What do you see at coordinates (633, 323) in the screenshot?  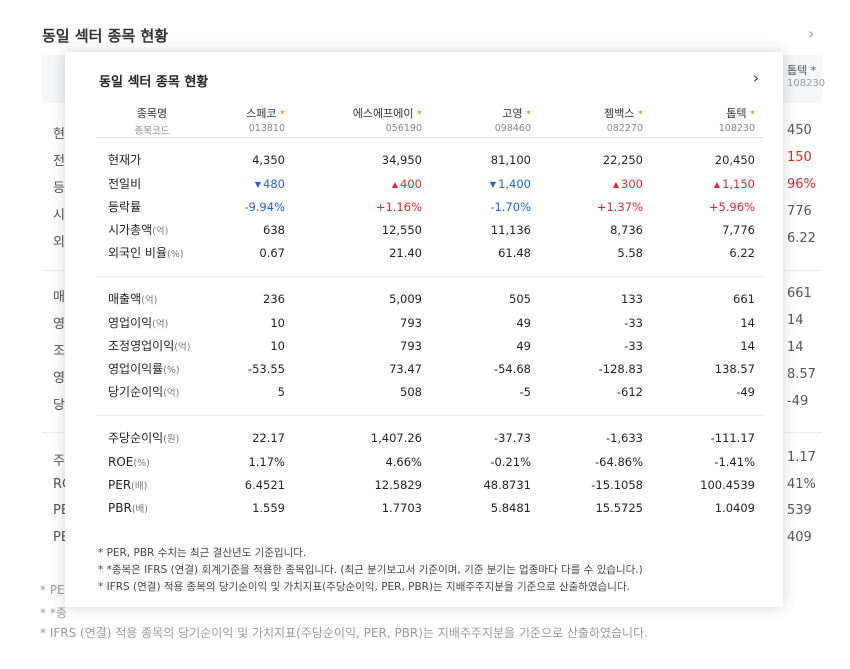 I see `cell-value: -33` at bounding box center [633, 323].